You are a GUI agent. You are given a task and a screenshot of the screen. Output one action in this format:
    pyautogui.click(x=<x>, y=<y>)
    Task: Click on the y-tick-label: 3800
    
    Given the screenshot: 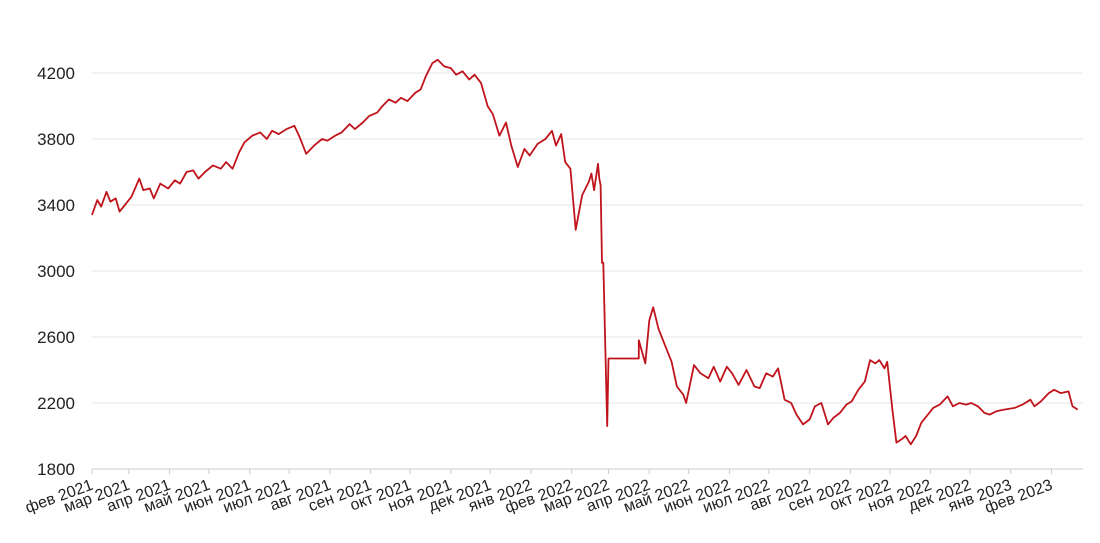 What is the action you would take?
    pyautogui.click(x=56, y=139)
    